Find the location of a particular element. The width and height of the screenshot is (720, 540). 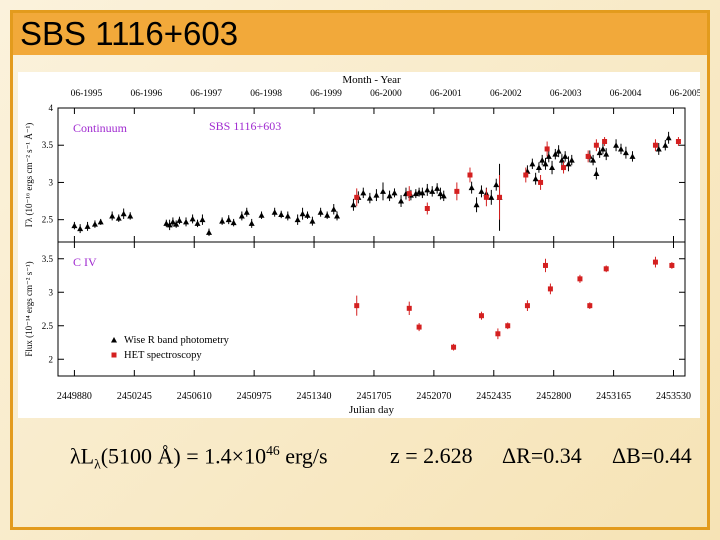

top-axis-tick-label: 06-1997 is located at coordinates (206, 94).